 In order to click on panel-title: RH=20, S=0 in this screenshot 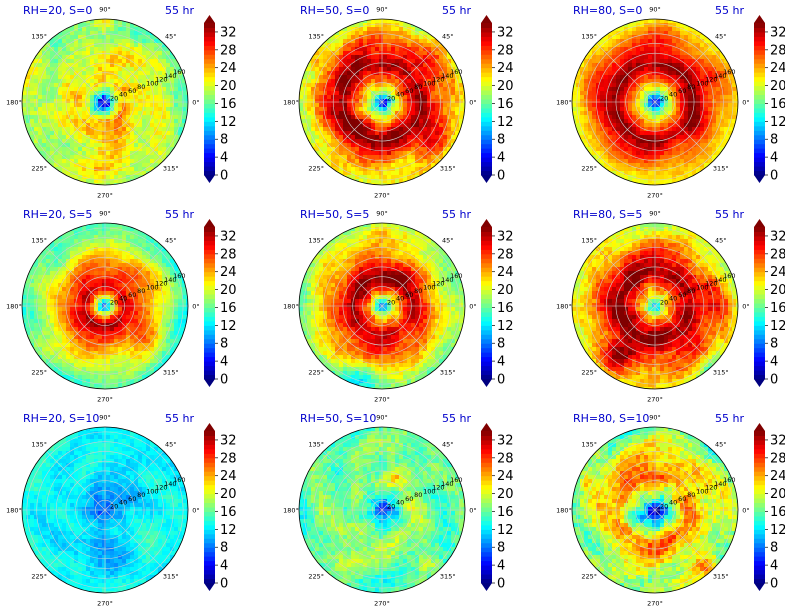, I will do `click(57, 10)`.